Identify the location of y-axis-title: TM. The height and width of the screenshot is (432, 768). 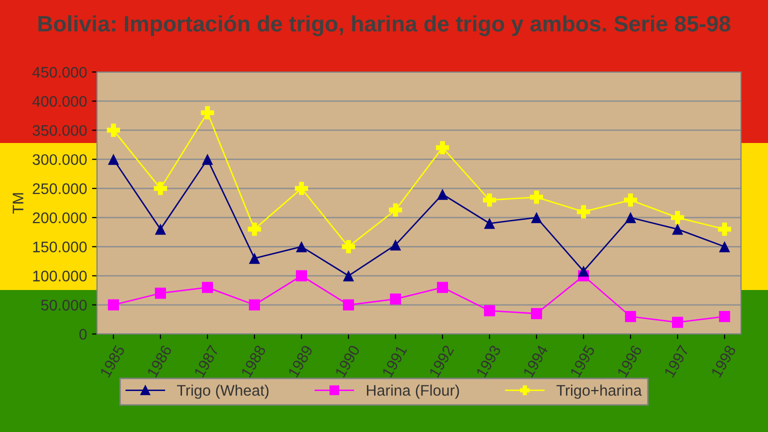
(18, 203).